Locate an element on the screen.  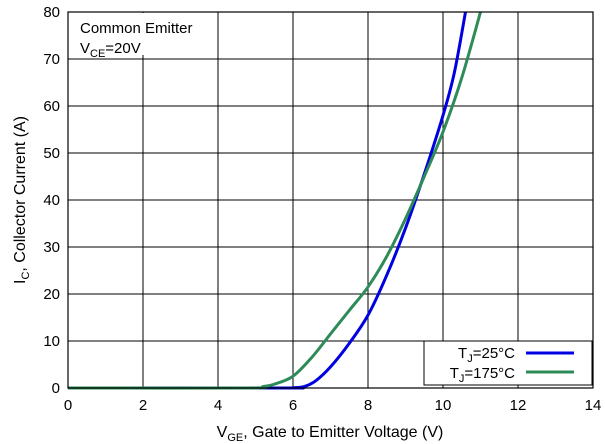
legend-label-175c: TJ=175°C is located at coordinates (482, 375).